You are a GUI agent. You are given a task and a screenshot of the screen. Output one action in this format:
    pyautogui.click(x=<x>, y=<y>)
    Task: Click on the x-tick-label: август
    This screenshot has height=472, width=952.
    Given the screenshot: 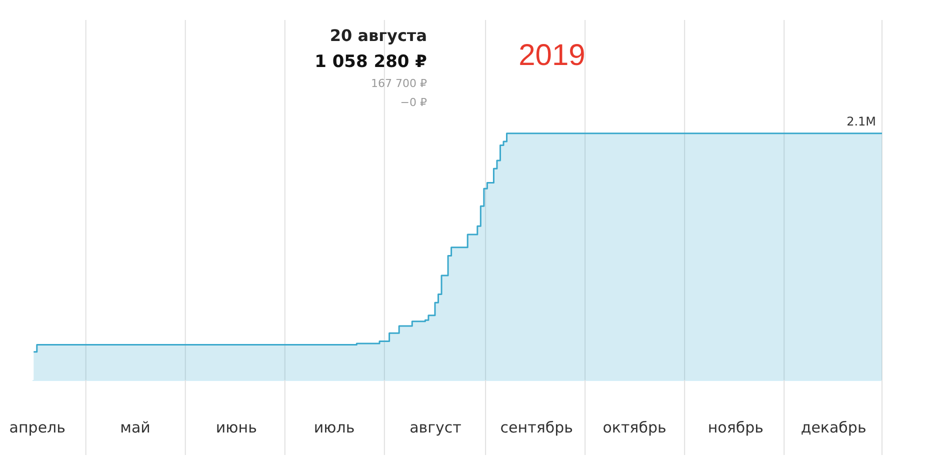 What is the action you would take?
    pyautogui.click(x=436, y=427)
    